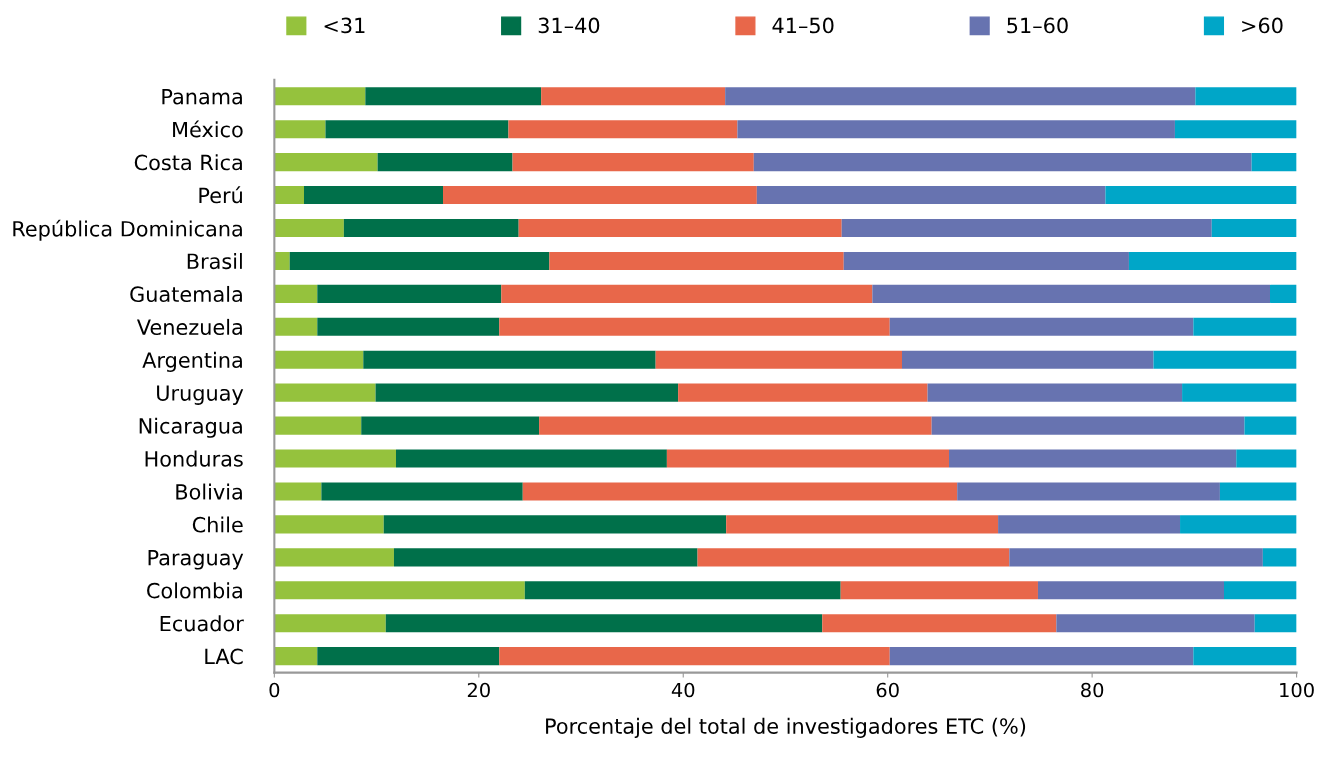 The image size is (1319, 760). What do you see at coordinates (200, 395) in the screenshot?
I see `y-tick-label: Uruguay` at bounding box center [200, 395].